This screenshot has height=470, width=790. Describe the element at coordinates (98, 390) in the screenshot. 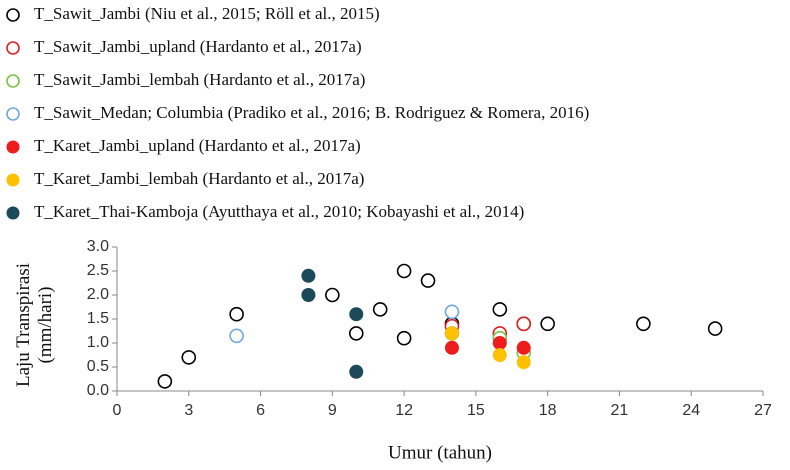

I see `y-tick-label: 0.0` at that location.